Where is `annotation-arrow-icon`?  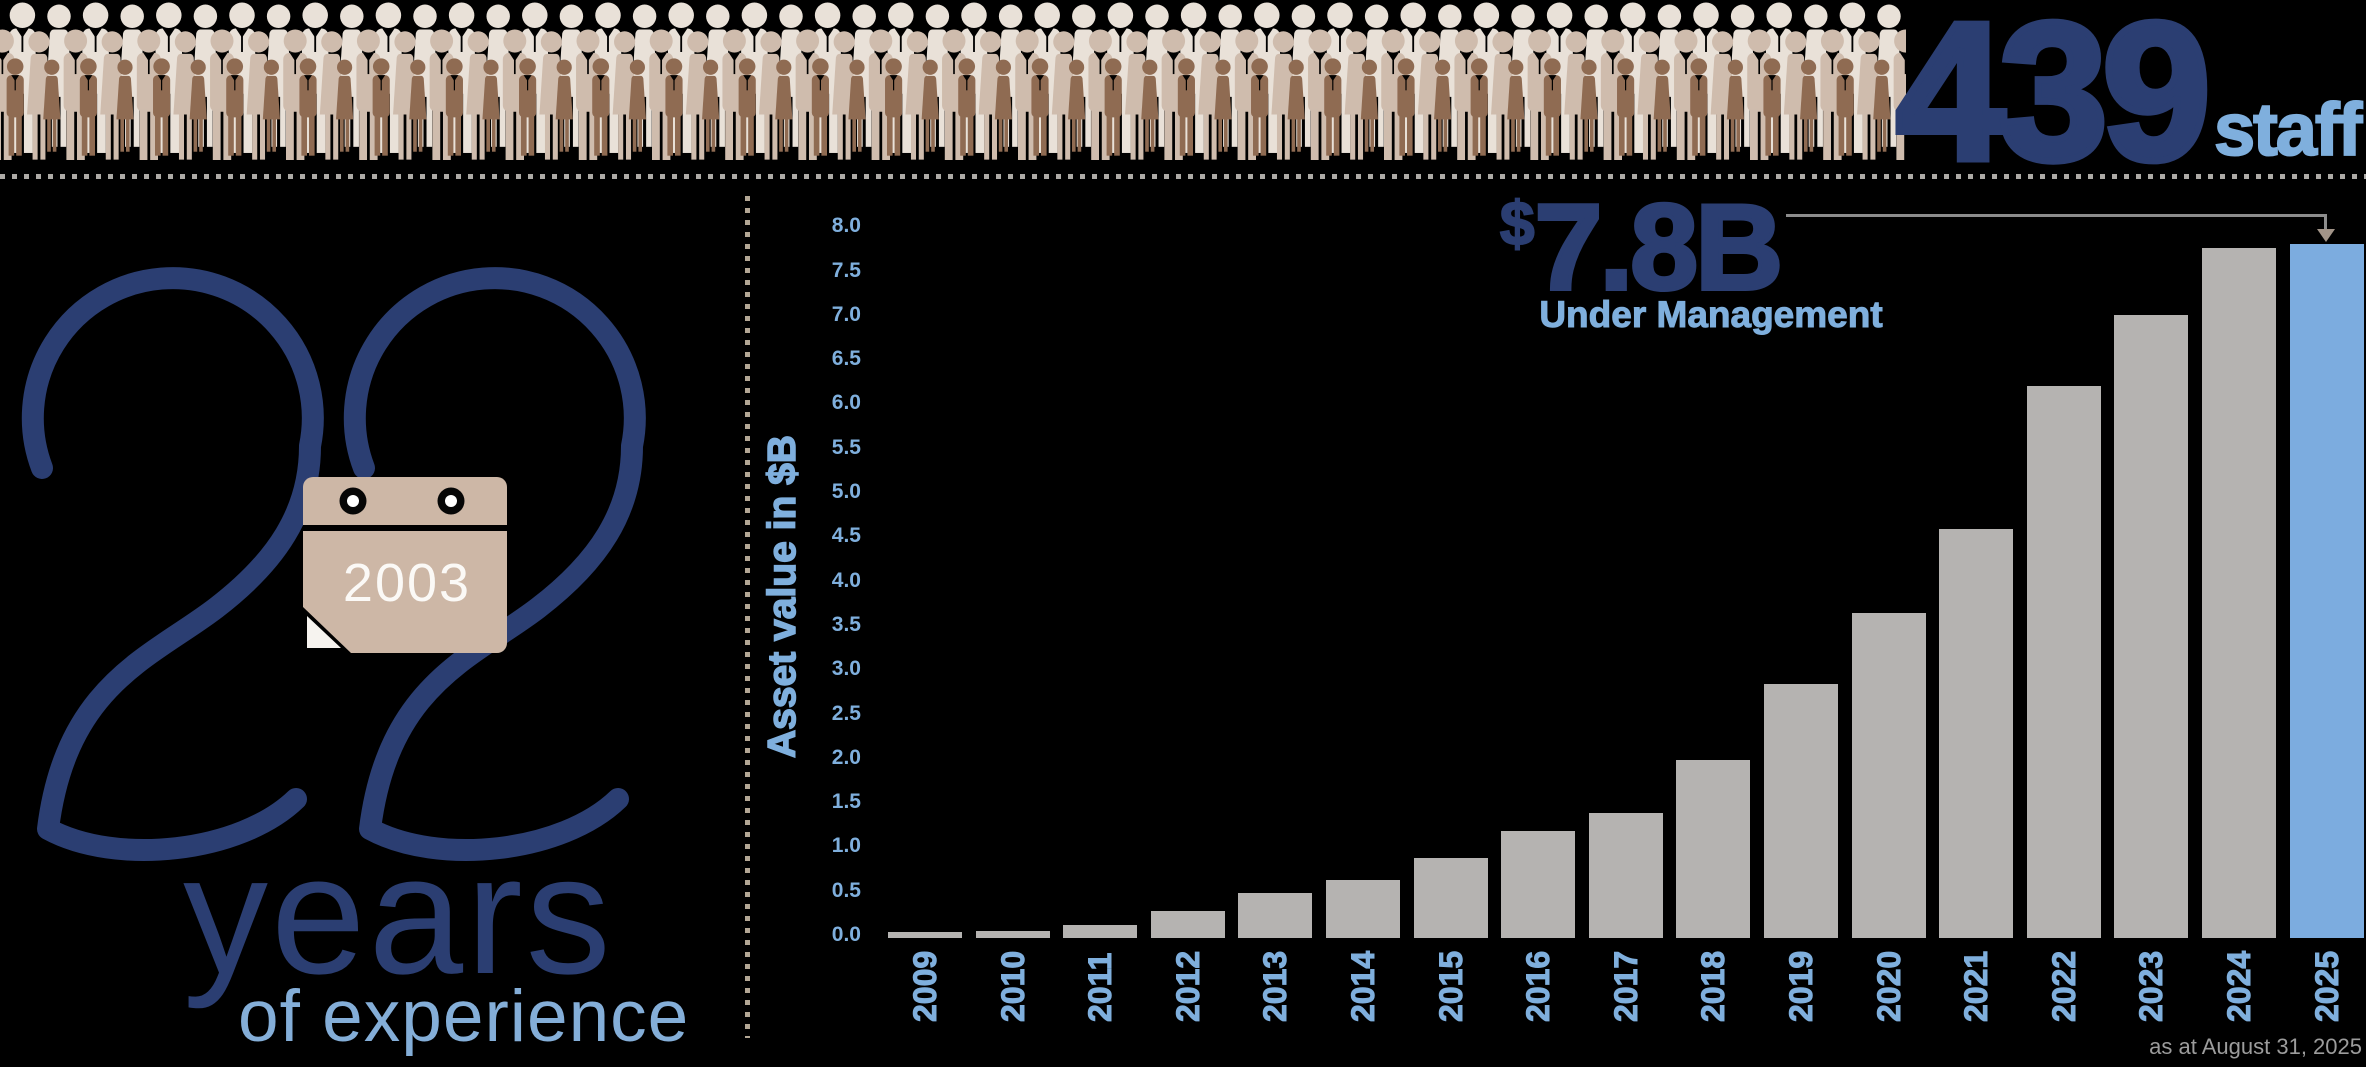
annotation-arrow-icon is located at coordinates (2326, 235).